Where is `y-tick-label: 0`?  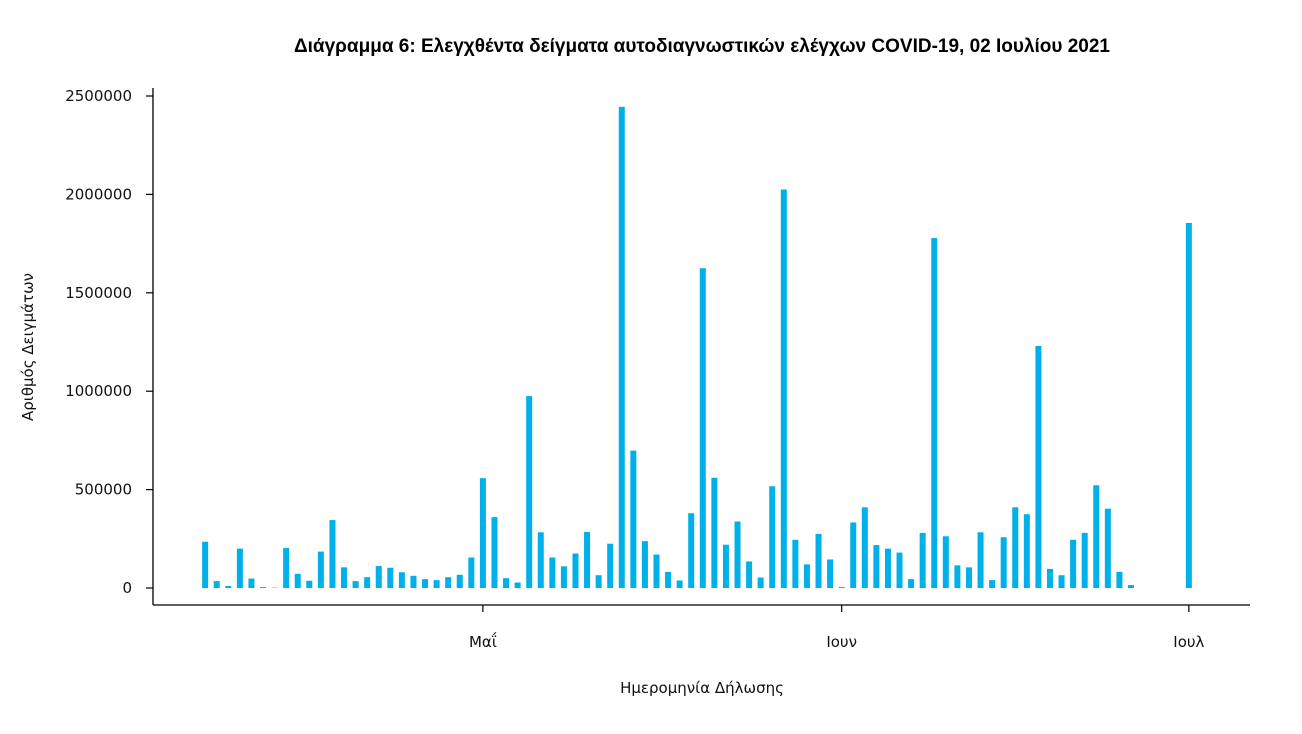
y-tick-label: 0 is located at coordinates (127, 588).